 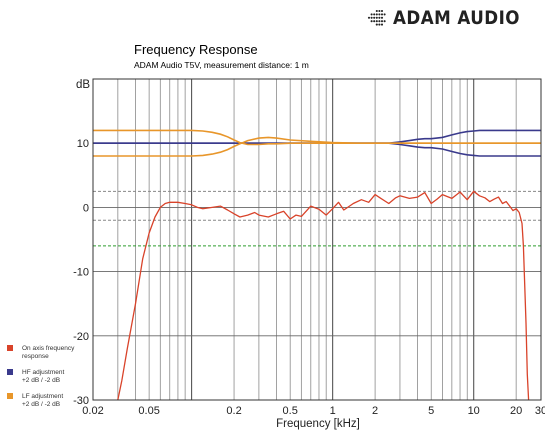 What do you see at coordinates (42, 396) in the screenshot?
I see `legend-label: LF adjustment` at bounding box center [42, 396].